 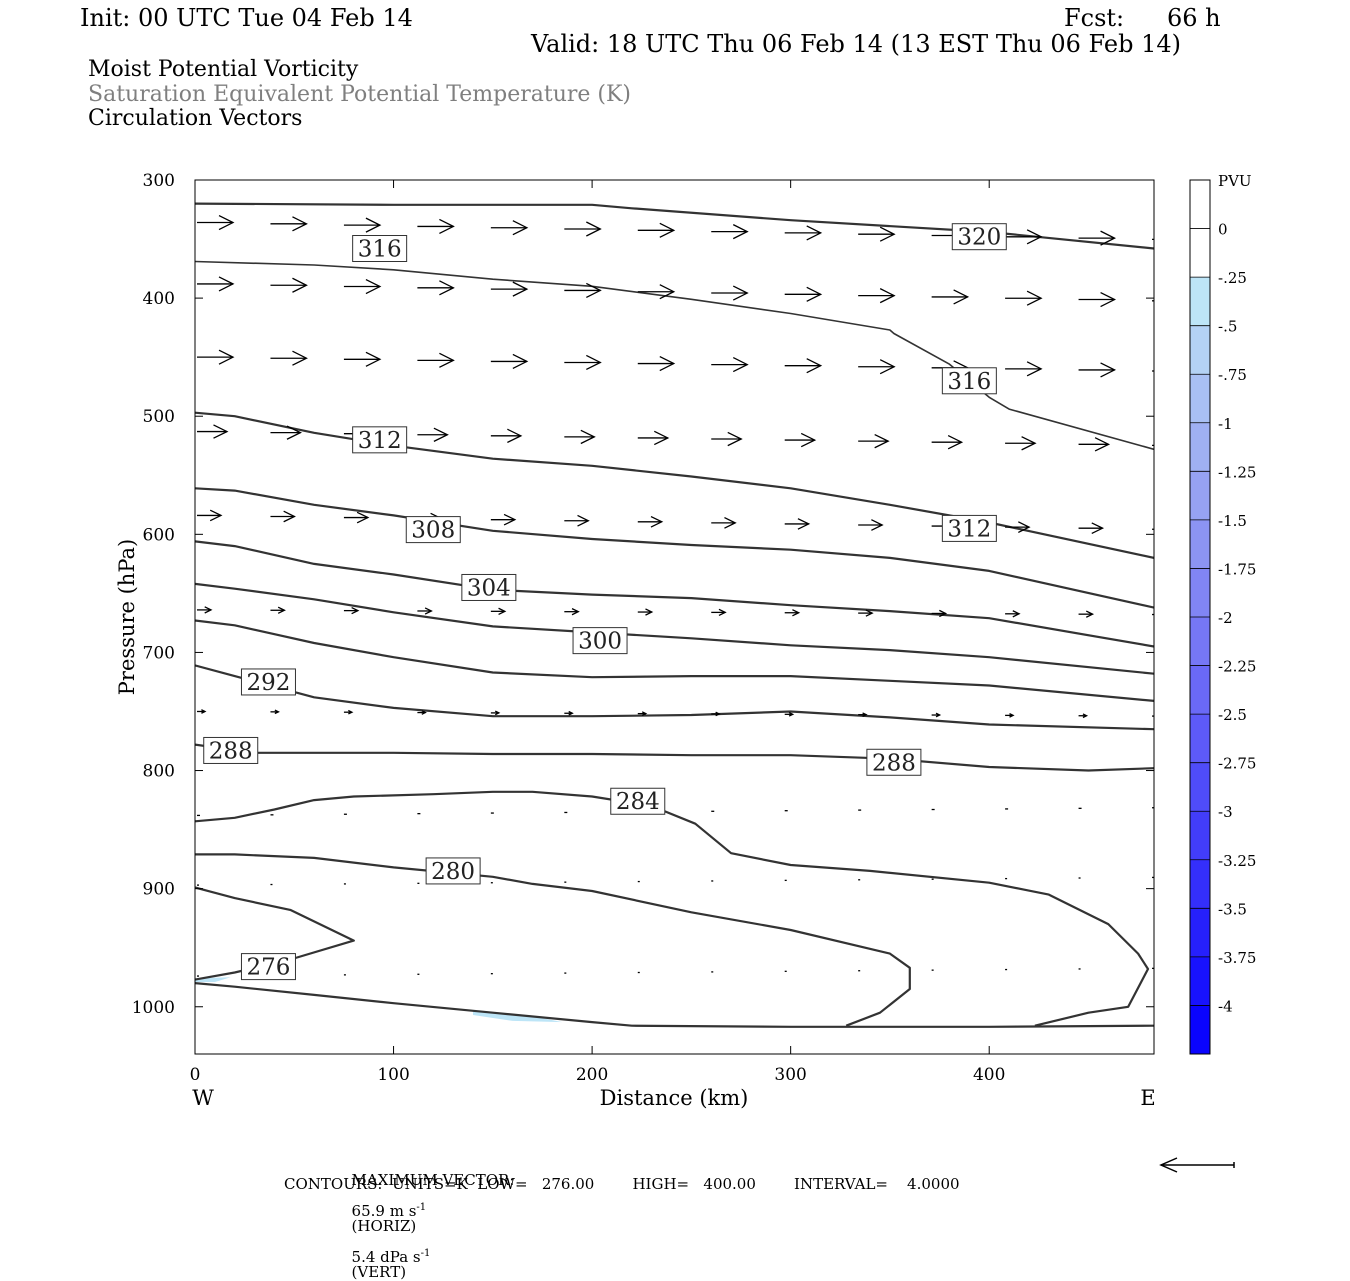 I want to click on y-tick-label: 800, so click(x=159, y=772).